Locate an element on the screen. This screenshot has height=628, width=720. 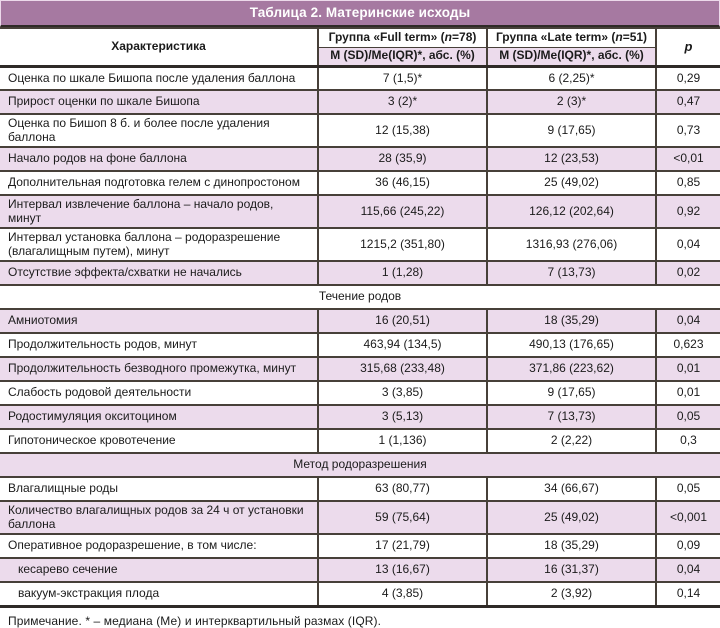
section-label: Метод родоразрешения is located at coordinates (360, 464).